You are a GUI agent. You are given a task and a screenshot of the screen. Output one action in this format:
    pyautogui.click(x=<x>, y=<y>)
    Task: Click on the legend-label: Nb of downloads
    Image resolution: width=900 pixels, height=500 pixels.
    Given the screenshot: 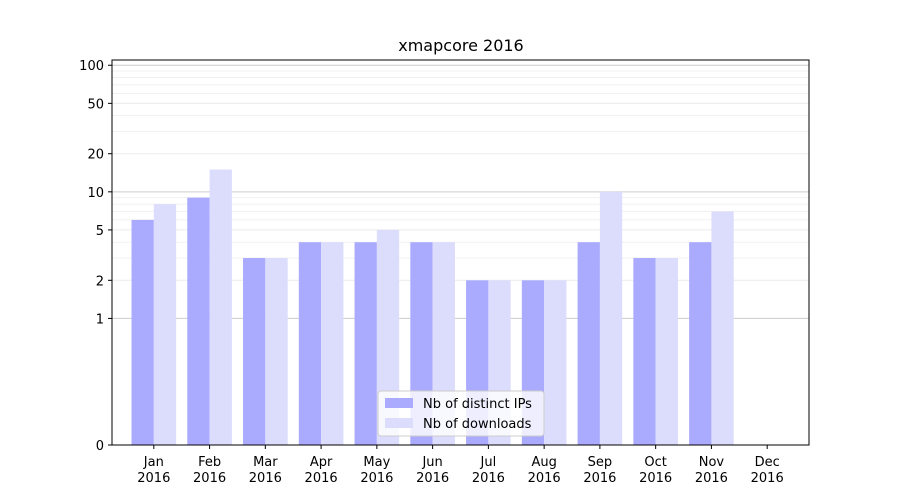 What is the action you would take?
    pyautogui.click(x=477, y=424)
    